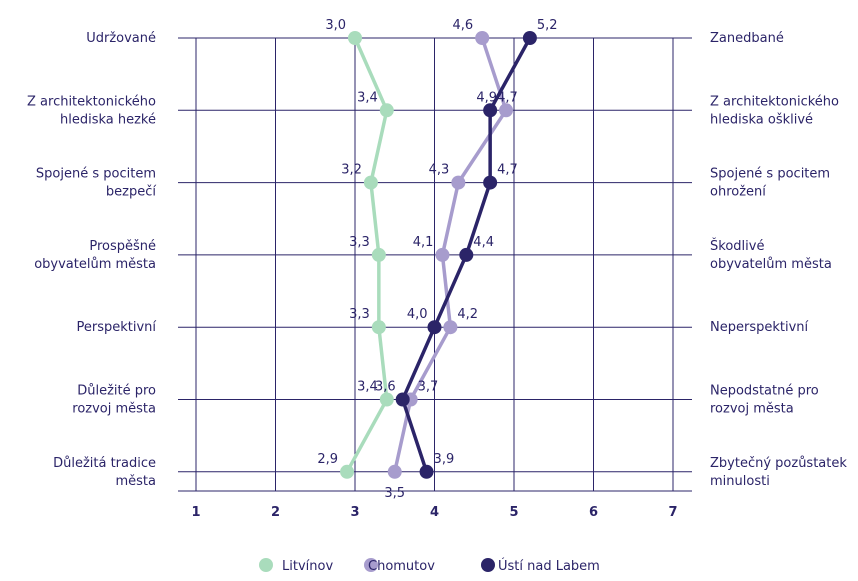  What do you see at coordinates (354, 512) in the screenshot?
I see `x-tick-label: 3` at bounding box center [354, 512].